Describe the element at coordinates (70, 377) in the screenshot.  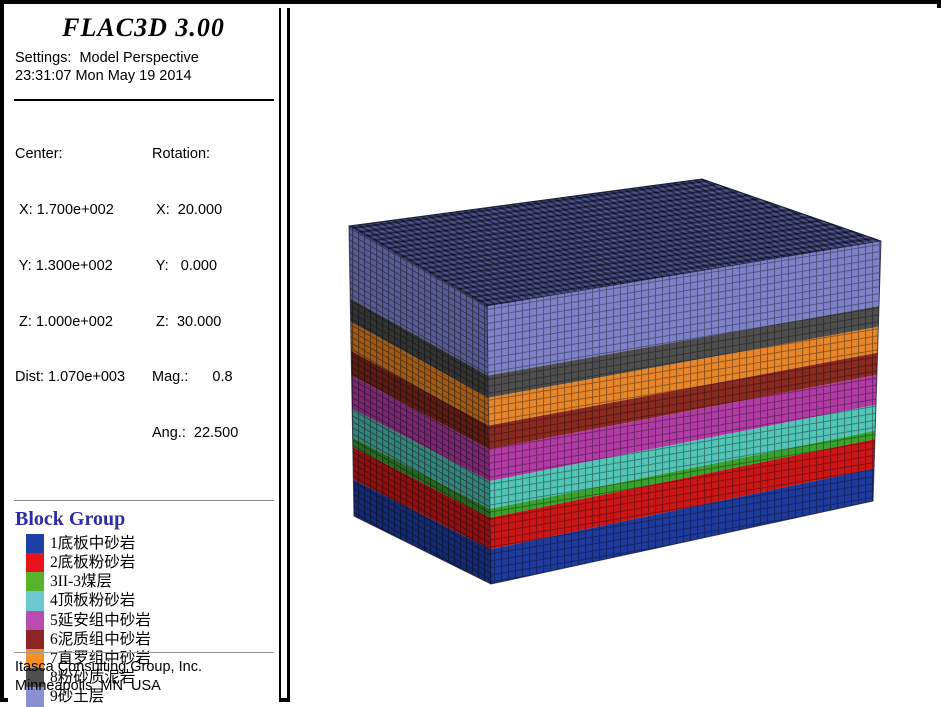
I see `center-dist: Dist: 1.070e+003` at that location.